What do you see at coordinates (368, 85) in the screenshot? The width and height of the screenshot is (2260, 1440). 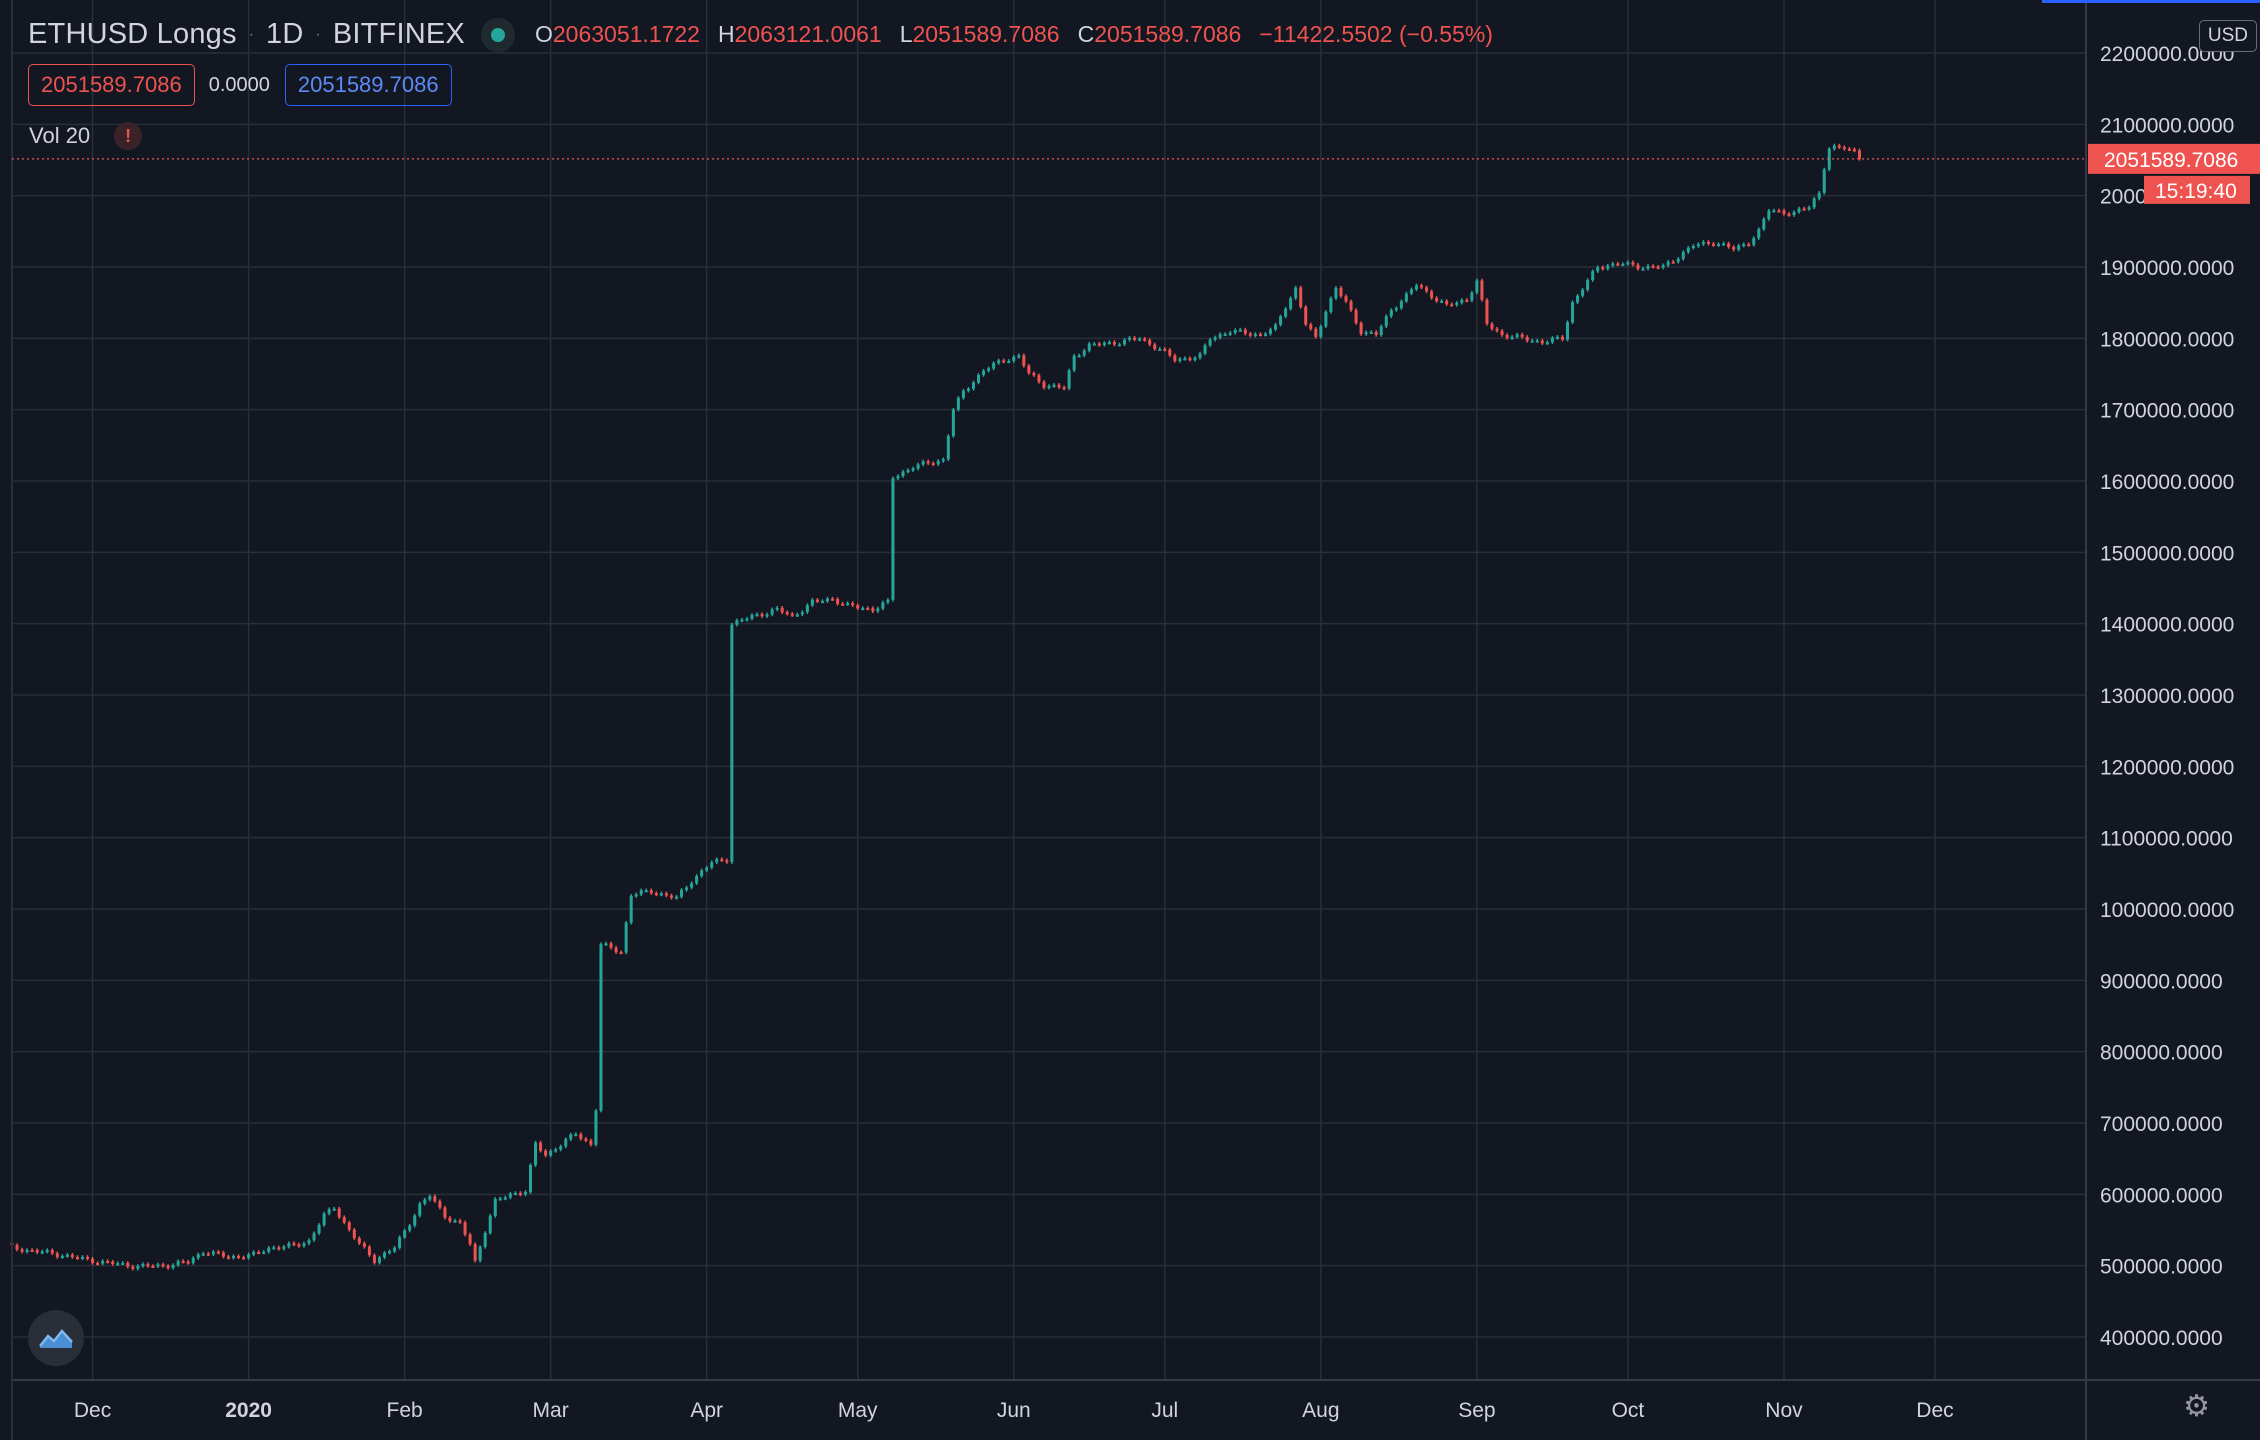 I see `ask-price-box: 2051589.7086` at bounding box center [368, 85].